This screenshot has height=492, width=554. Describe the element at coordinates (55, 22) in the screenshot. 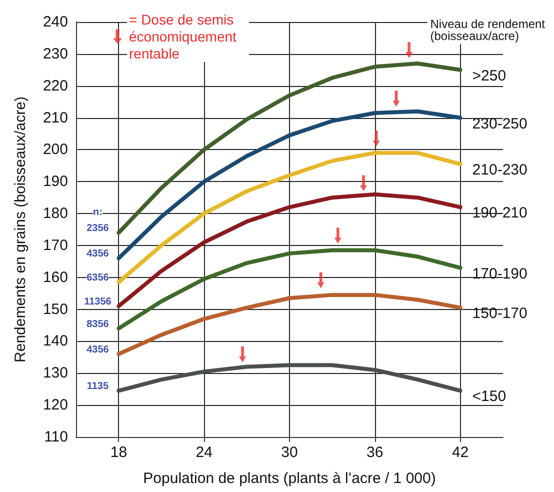

I see `y-tick-label: 240` at that location.